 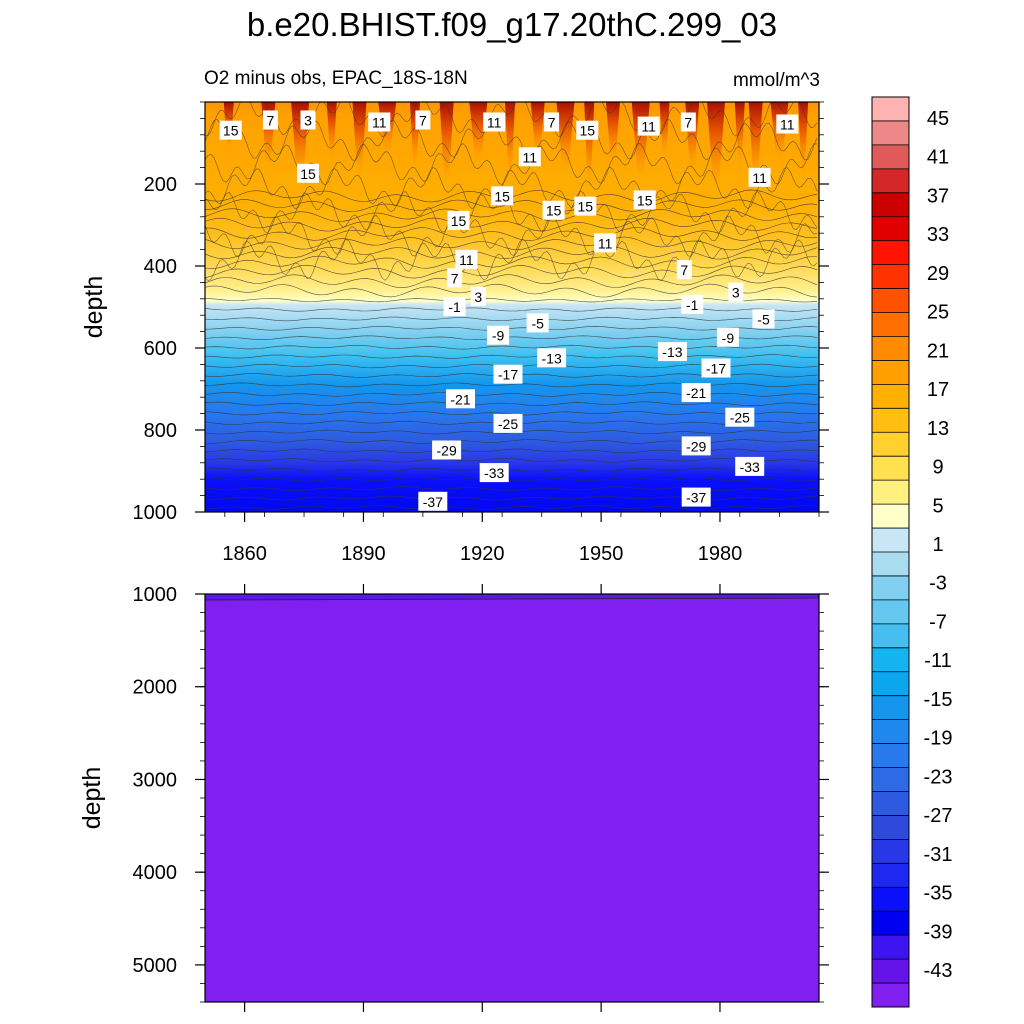 I want to click on xtick-label: 1980, so click(x=720, y=554).